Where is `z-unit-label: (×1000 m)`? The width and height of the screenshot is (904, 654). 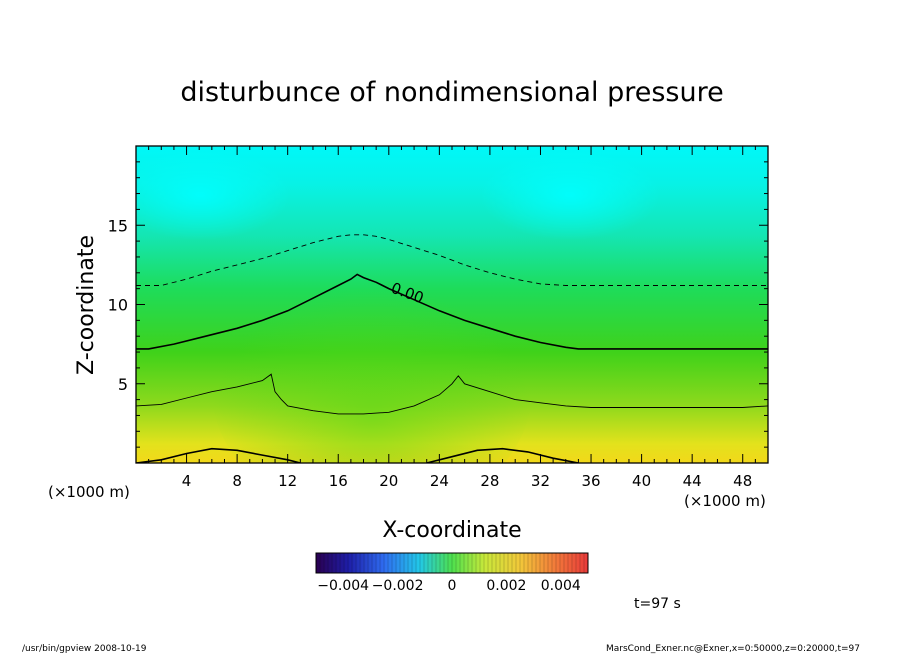
z-unit-label: (×1000 m) is located at coordinates (725, 501).